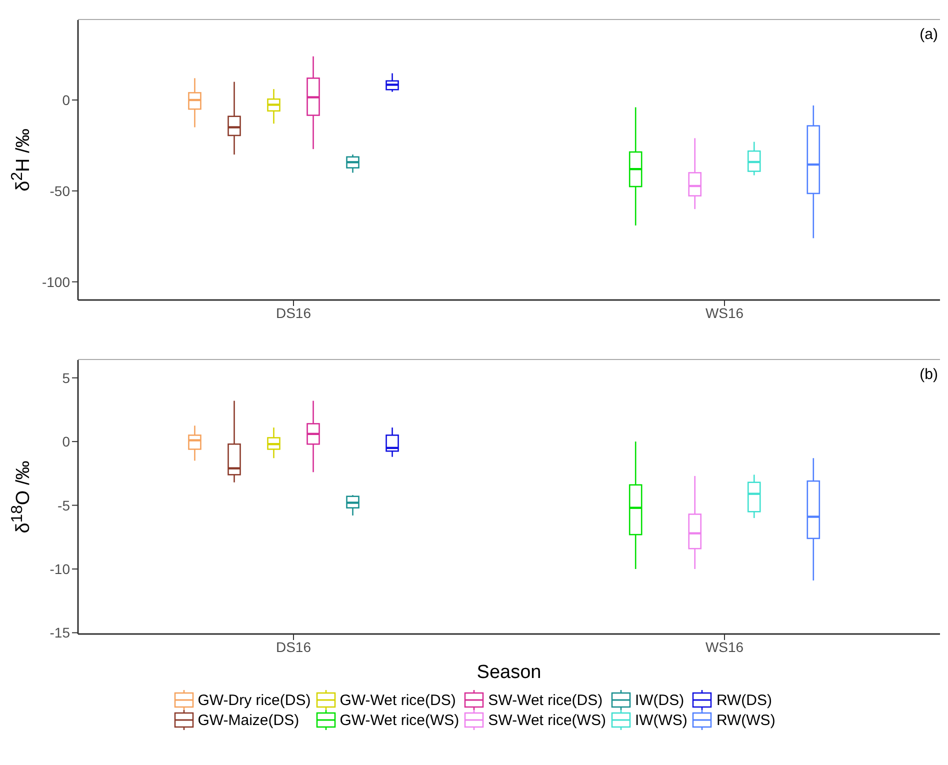 The width and height of the screenshot is (948, 765). I want to click on legend-label: GW-Maize(DS), so click(249, 720).